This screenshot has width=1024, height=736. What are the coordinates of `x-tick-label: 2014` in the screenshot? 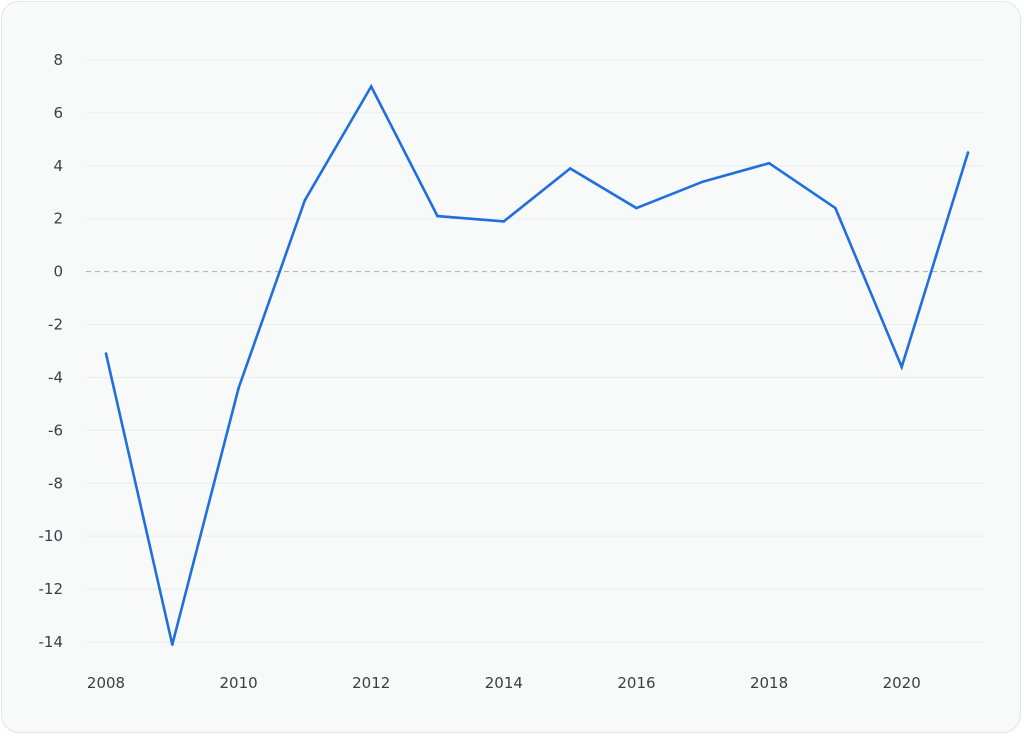 It's located at (504, 683).